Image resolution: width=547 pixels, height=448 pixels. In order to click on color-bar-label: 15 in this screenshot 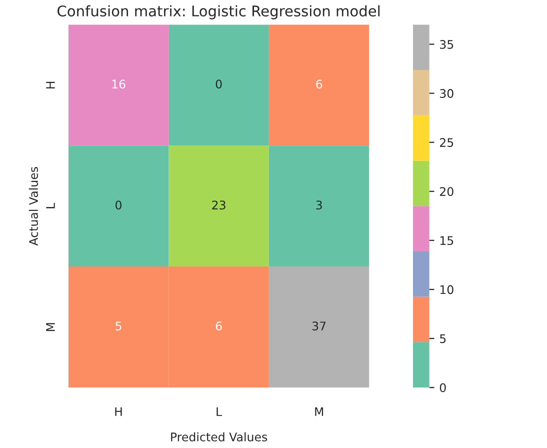, I will do `click(447, 241)`.